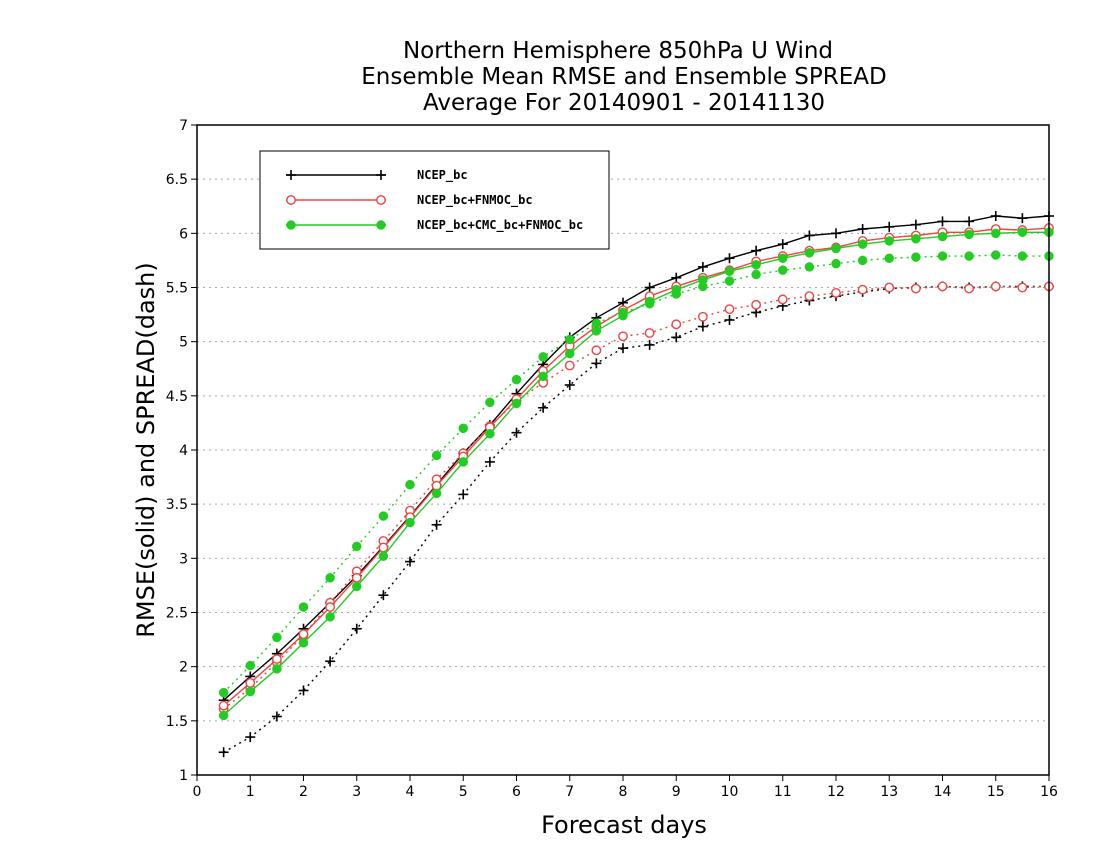  Describe the element at coordinates (625, 787) in the screenshot. I see `x-axis: 0 1 2 3 4 5 6 7 8 9 10 11 12 13 14 15 16` at that location.